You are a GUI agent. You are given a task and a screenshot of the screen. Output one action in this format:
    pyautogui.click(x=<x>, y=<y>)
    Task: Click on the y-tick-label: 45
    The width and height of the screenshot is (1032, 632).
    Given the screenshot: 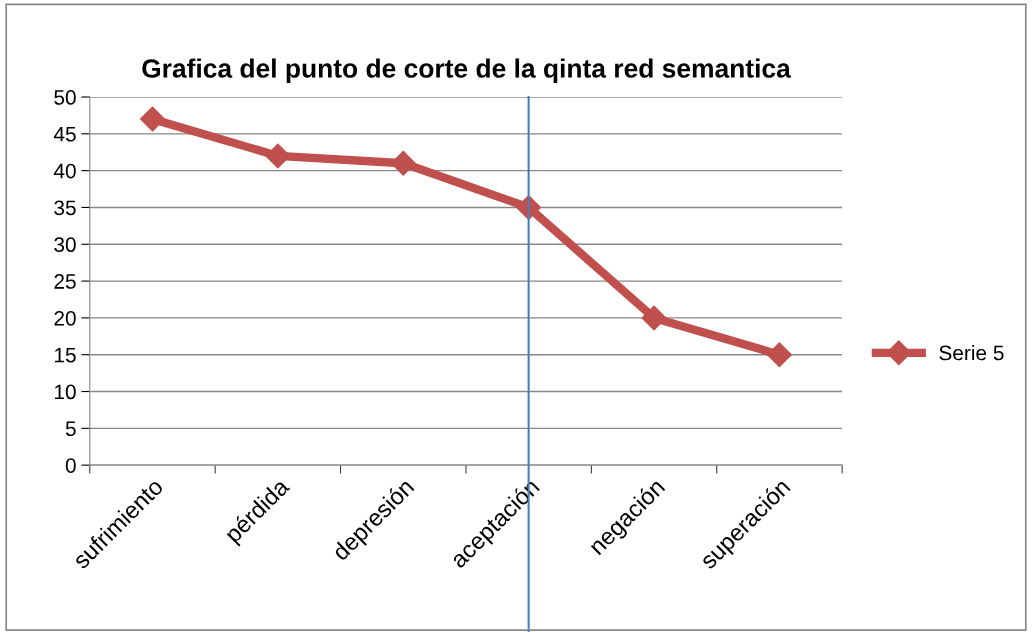 What is the action you would take?
    pyautogui.click(x=64, y=134)
    